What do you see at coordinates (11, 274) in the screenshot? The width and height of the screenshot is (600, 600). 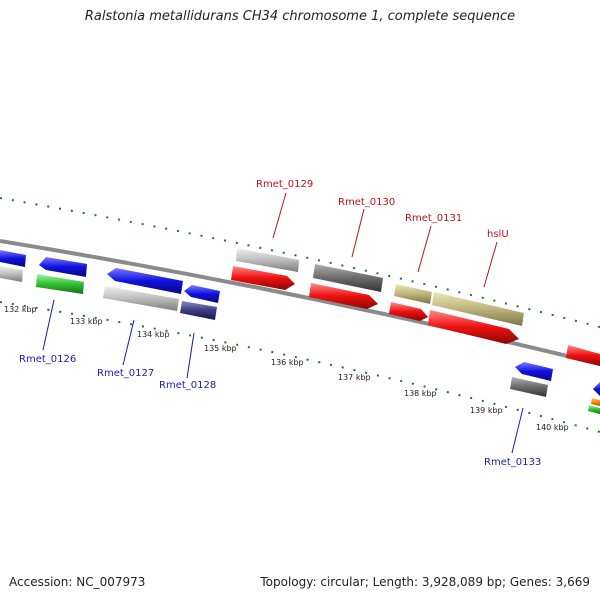 I see `gene-left-edge-gray` at bounding box center [11, 274].